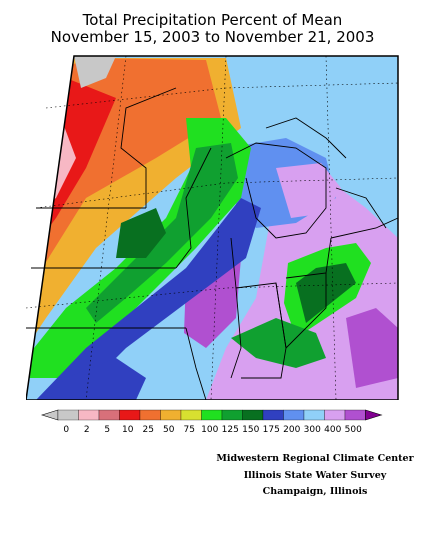 This screenshot has width=425, height=550. Describe the element at coordinates (372, 348) in the screenshot. I see `region-southeast-purple` at that location.